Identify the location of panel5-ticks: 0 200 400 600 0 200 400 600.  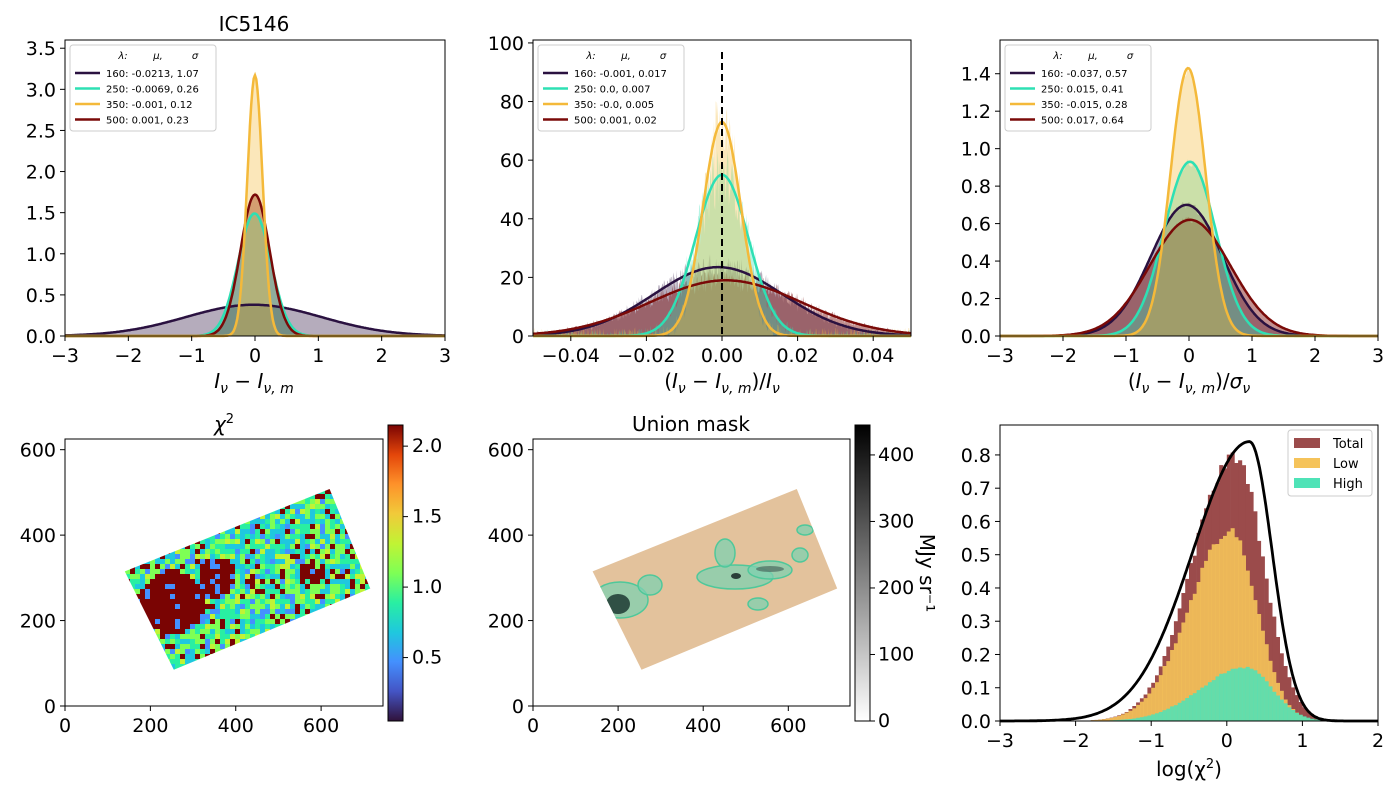
(647, 588).